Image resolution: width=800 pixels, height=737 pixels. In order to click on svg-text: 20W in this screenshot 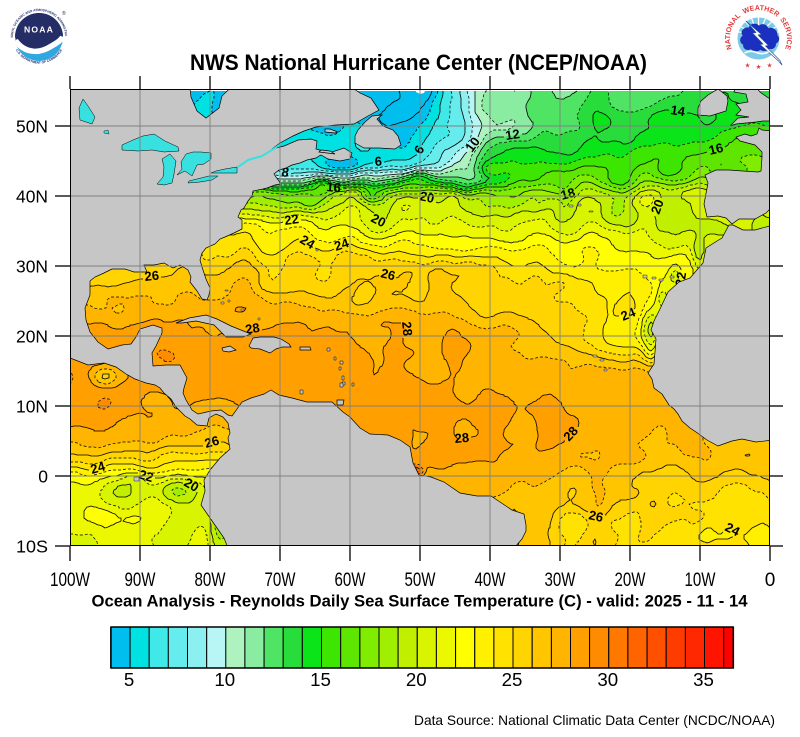, I will do `click(630, 580)`.